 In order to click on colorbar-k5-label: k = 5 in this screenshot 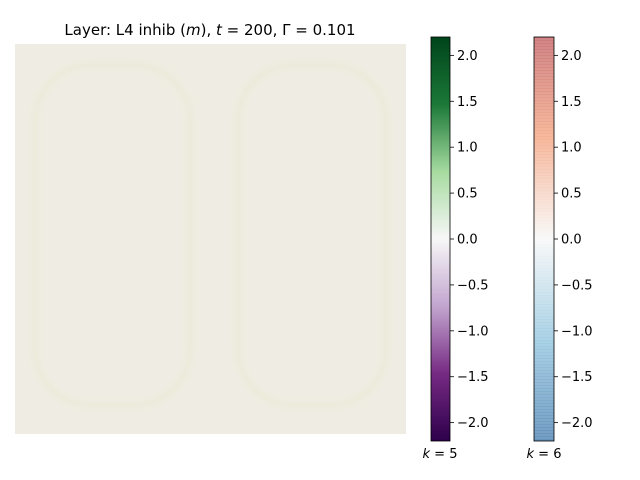, I will do `click(440, 454)`.